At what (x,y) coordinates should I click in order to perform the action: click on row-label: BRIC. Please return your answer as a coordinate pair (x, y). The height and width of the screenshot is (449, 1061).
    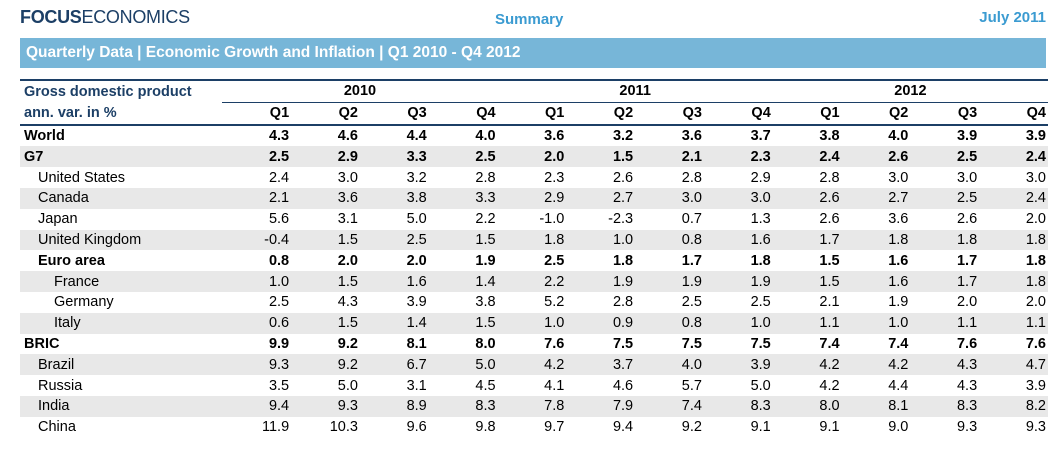
    Looking at the image, I should click on (42, 343).